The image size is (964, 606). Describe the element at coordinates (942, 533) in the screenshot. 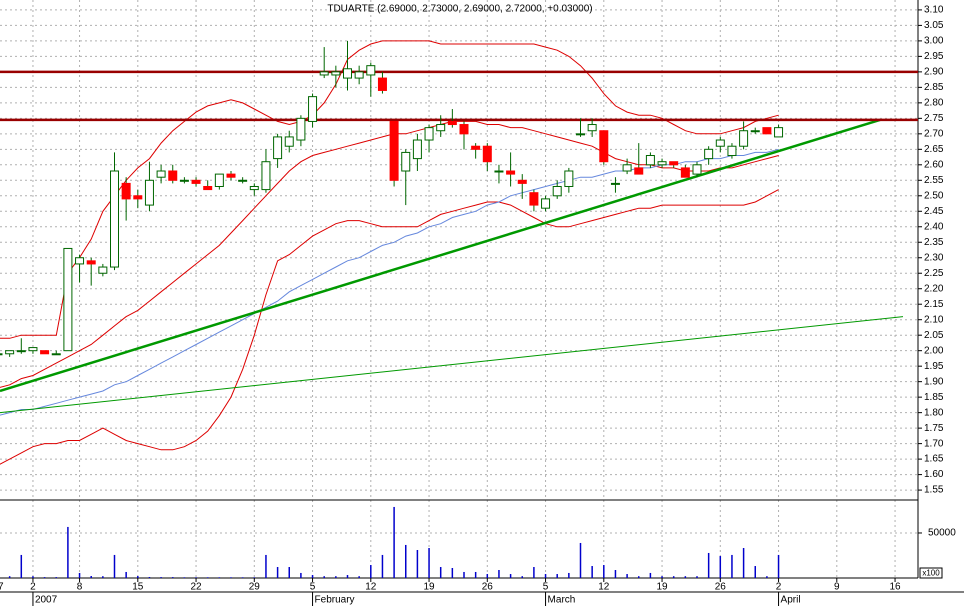

I see `y-tick-label: 50000` at that location.